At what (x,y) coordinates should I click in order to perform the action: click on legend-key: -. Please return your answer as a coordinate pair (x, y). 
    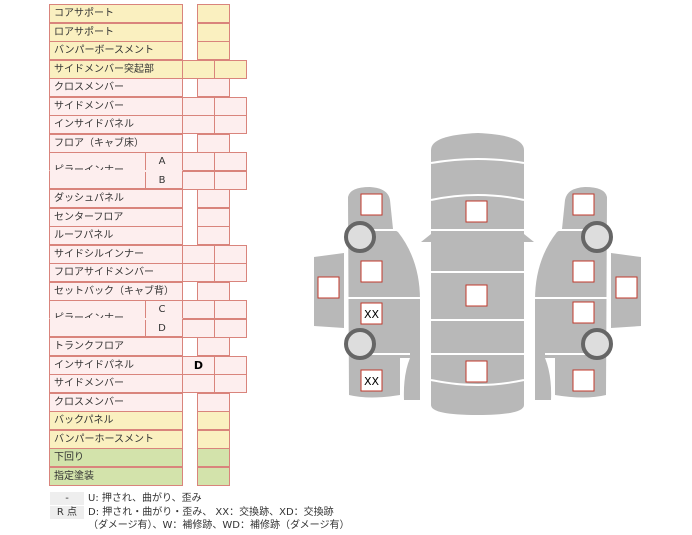
    Looking at the image, I should click on (67, 498).